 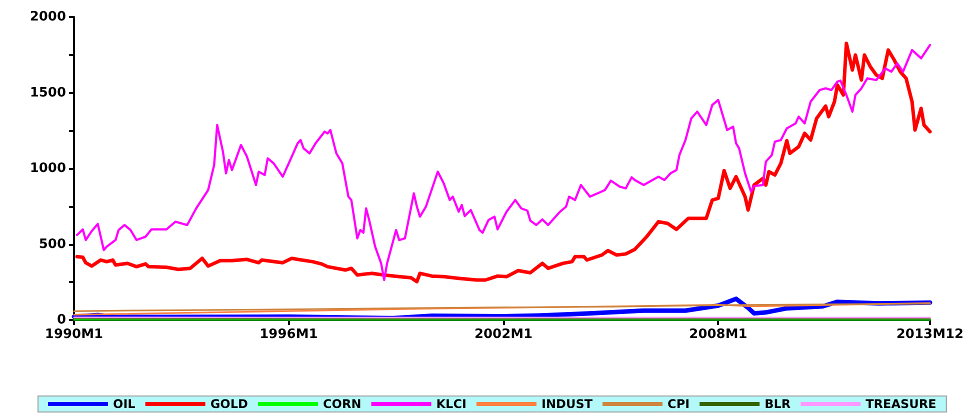 I want to click on legend-label: KLCI, so click(x=451, y=404).